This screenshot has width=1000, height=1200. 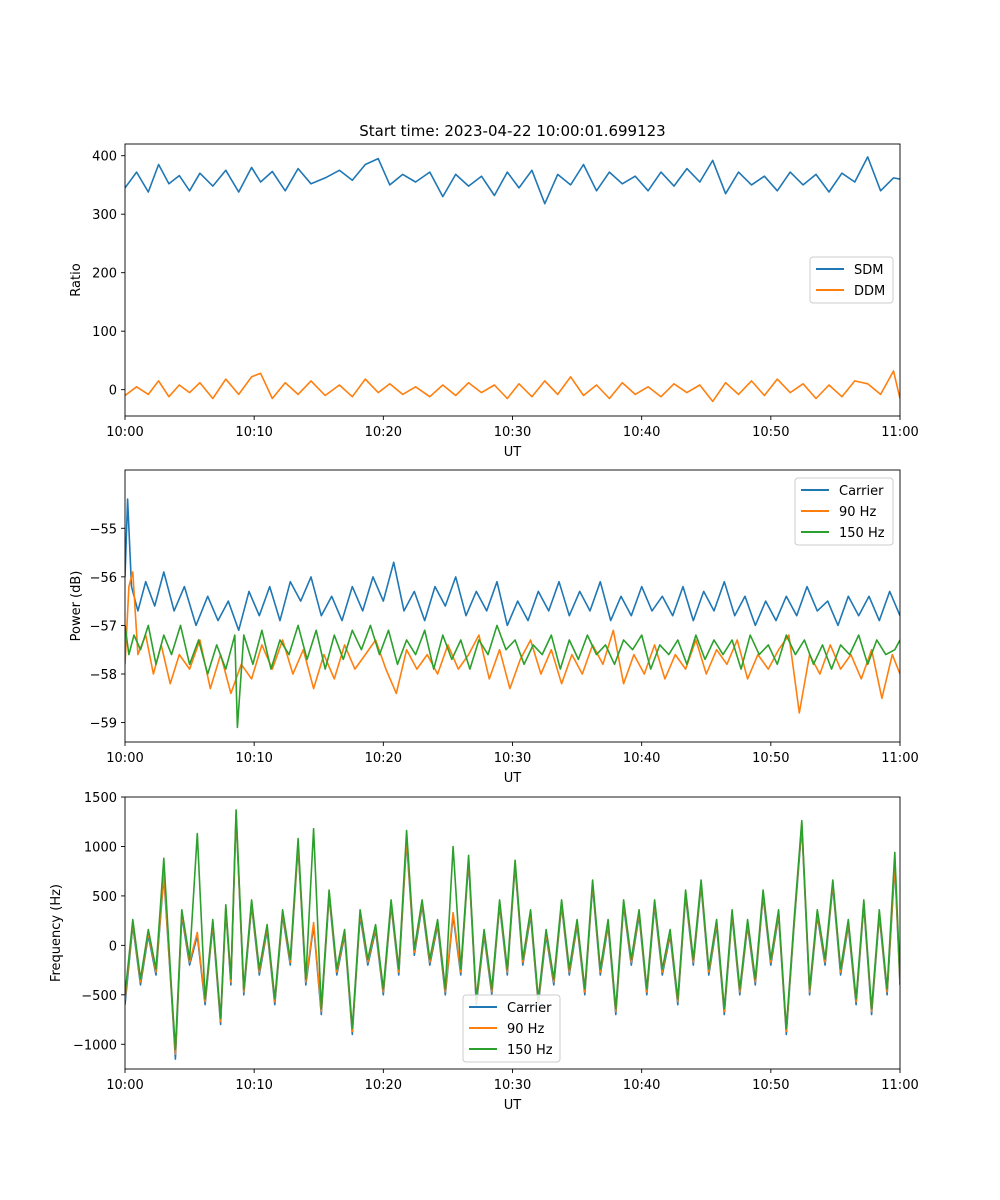 What do you see at coordinates (512, 386) in the screenshot?
I see `series-line-ddm` at bounding box center [512, 386].